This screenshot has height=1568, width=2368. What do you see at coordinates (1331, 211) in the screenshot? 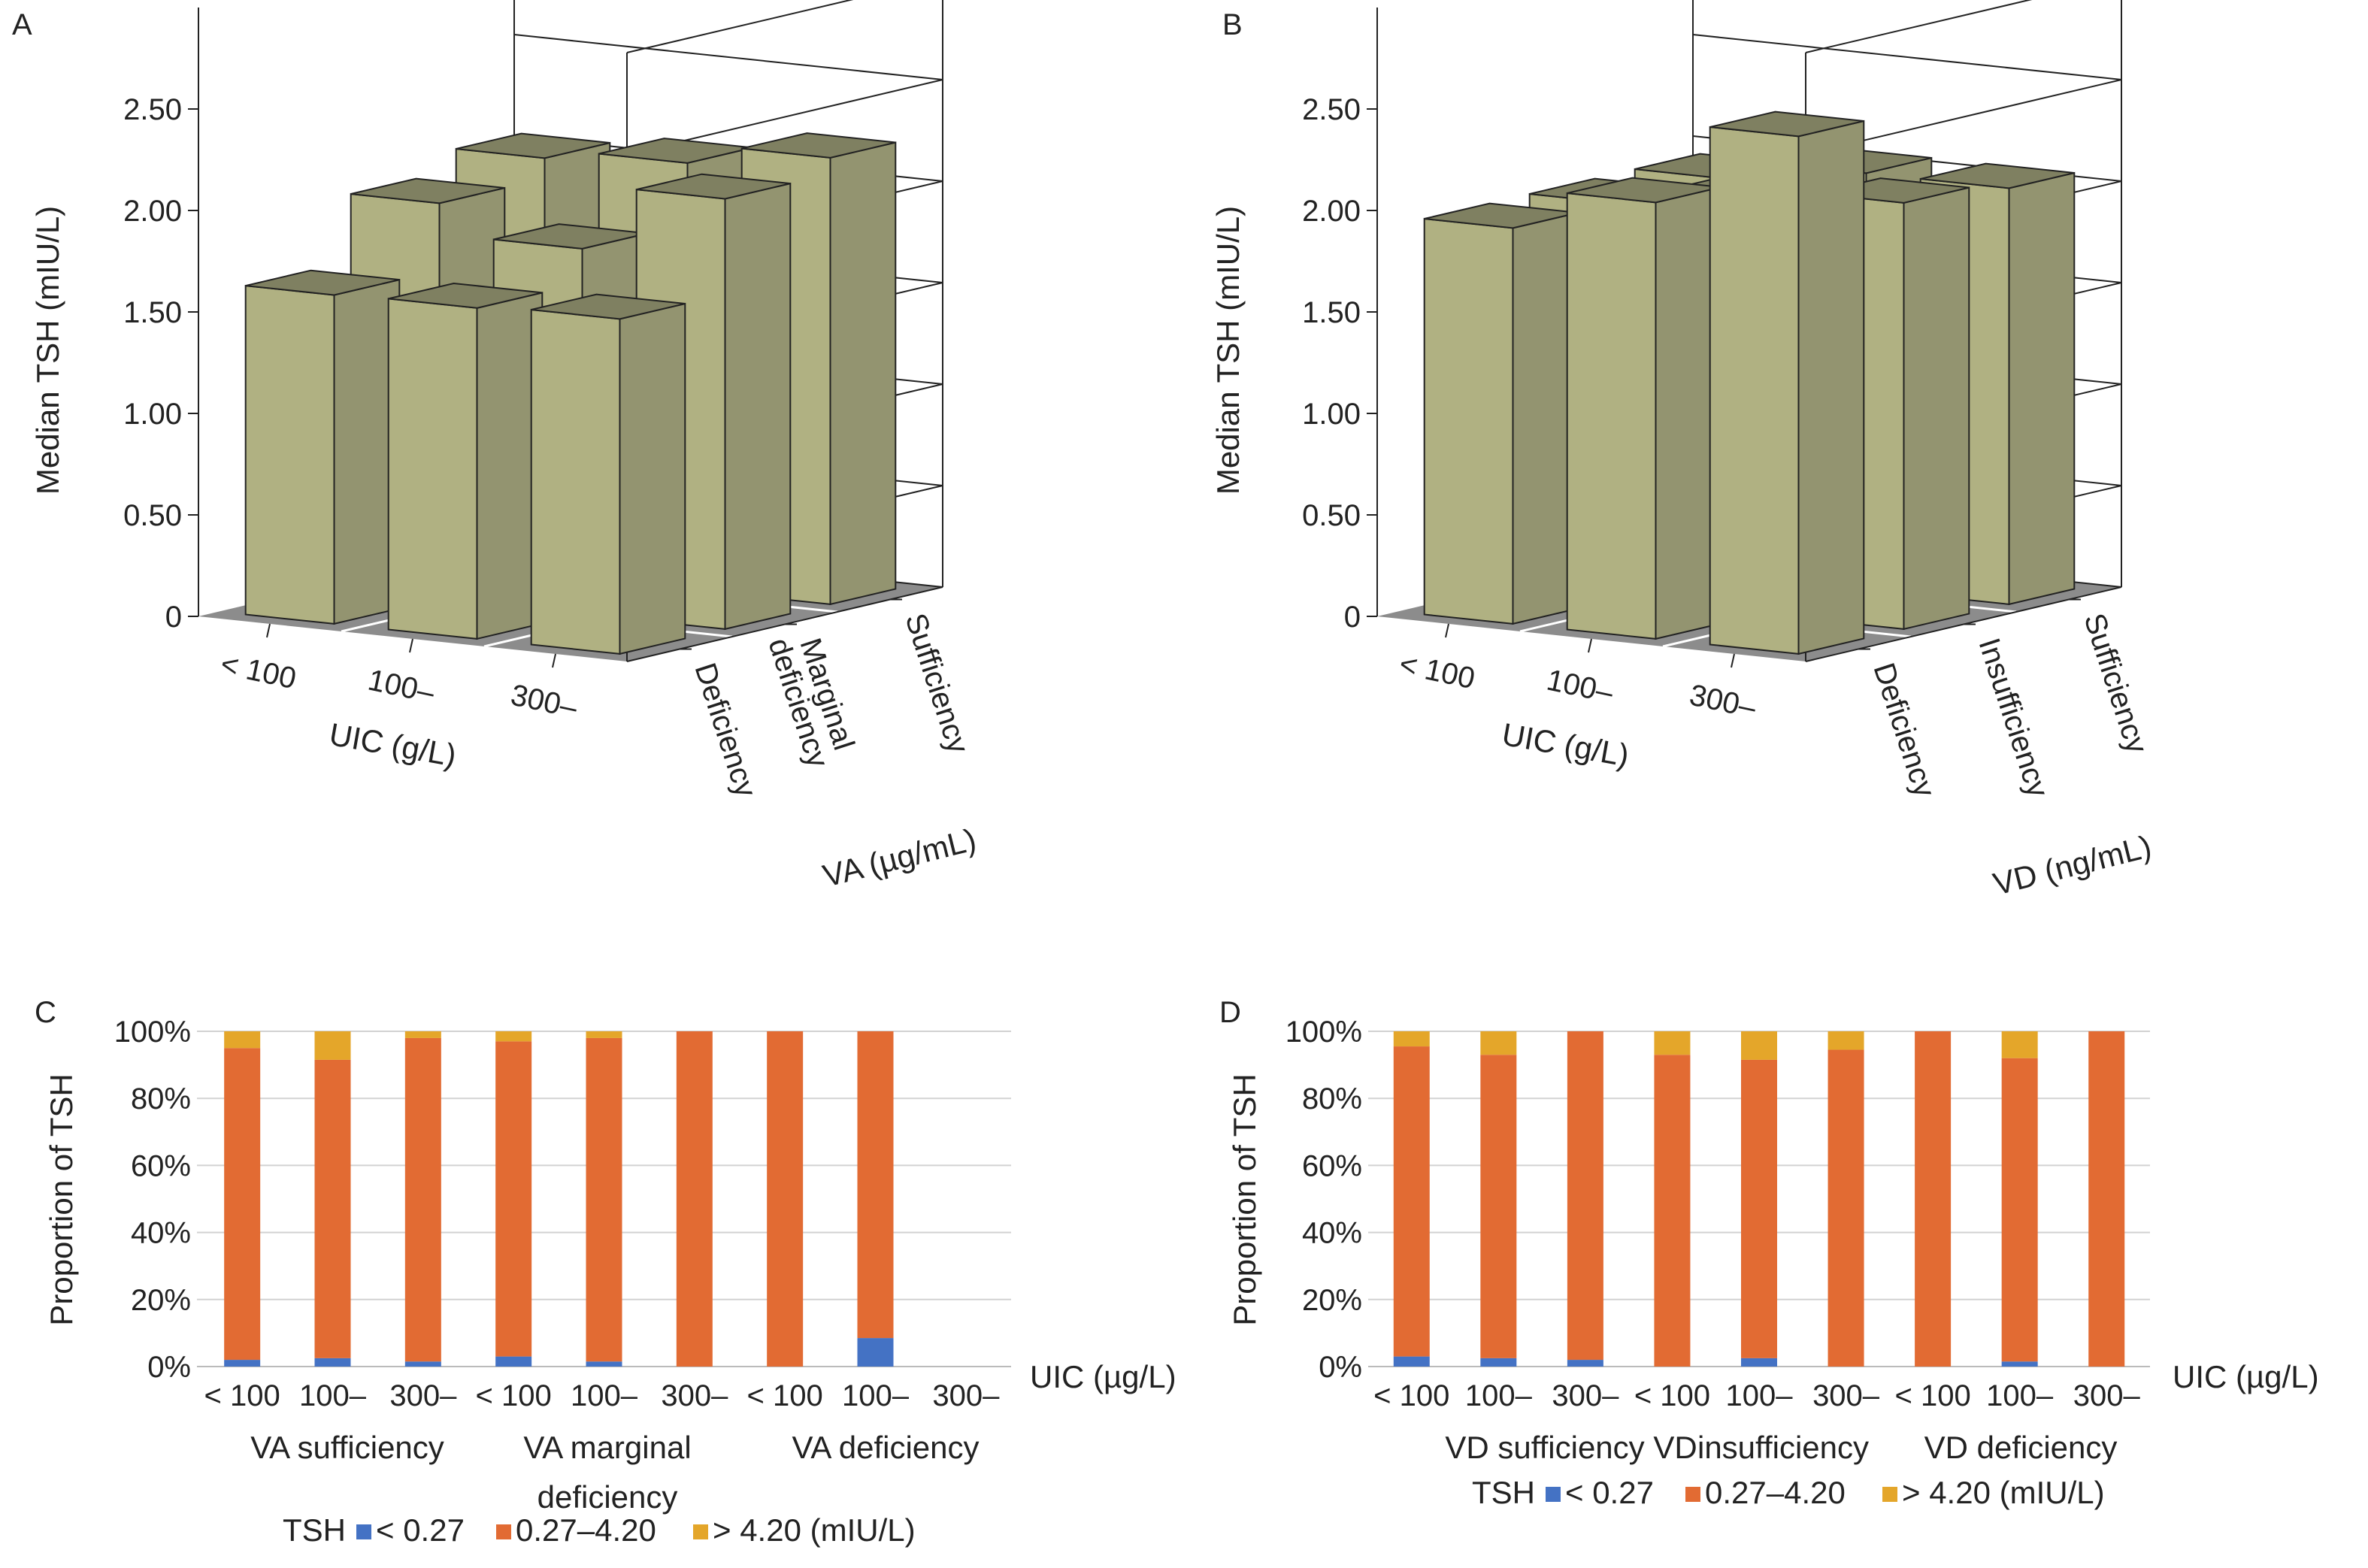
I see `y-tick-label: 2.00` at bounding box center [1331, 211].